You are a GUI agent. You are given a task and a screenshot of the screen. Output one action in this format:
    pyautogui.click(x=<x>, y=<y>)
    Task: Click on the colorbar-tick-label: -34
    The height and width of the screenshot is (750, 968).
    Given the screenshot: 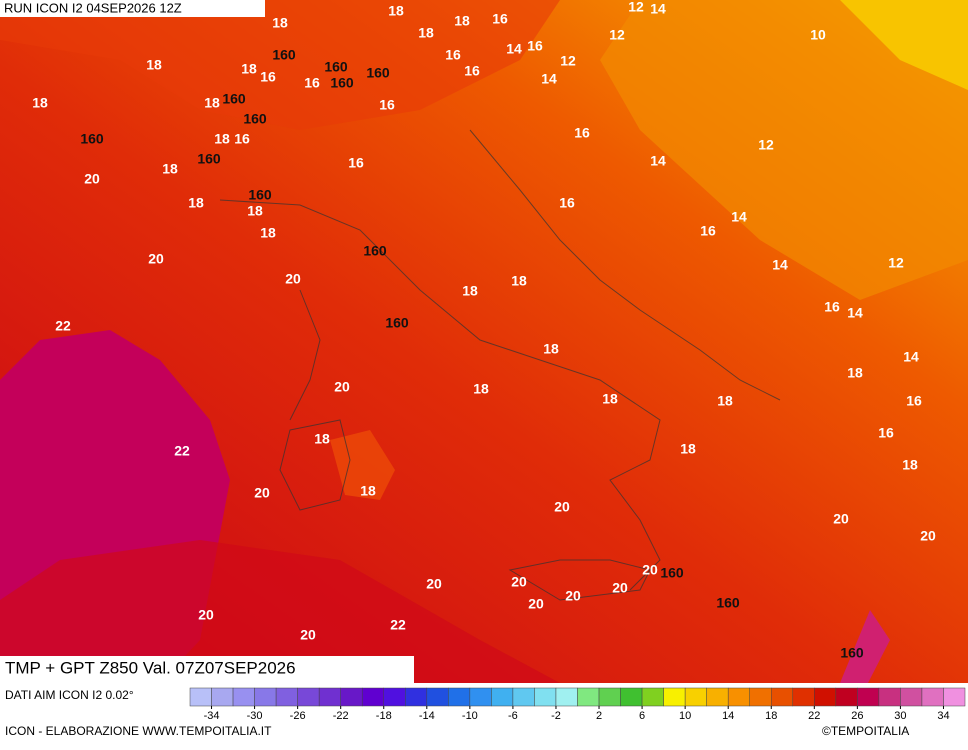 What is the action you would take?
    pyautogui.click(x=212, y=716)
    